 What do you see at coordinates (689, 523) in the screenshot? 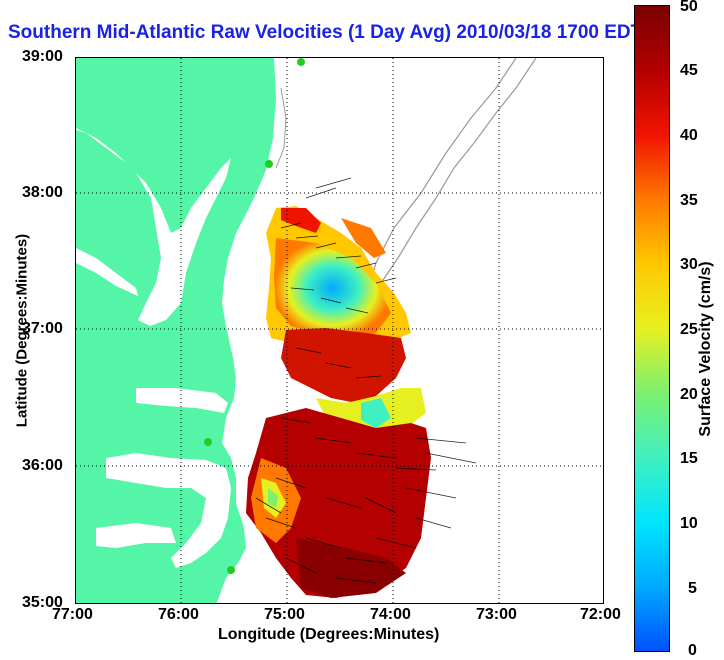
I see `colorbar-tick: 10` at bounding box center [689, 523].